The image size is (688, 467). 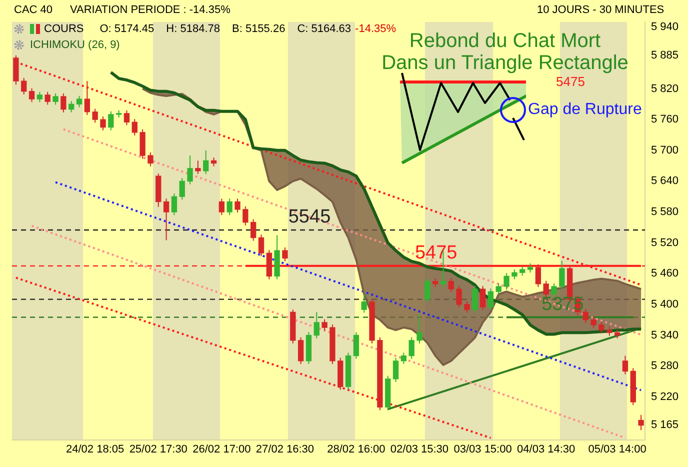 What do you see at coordinates (375, 29) in the screenshot?
I see `annotation: -14.35%` at bounding box center [375, 29].